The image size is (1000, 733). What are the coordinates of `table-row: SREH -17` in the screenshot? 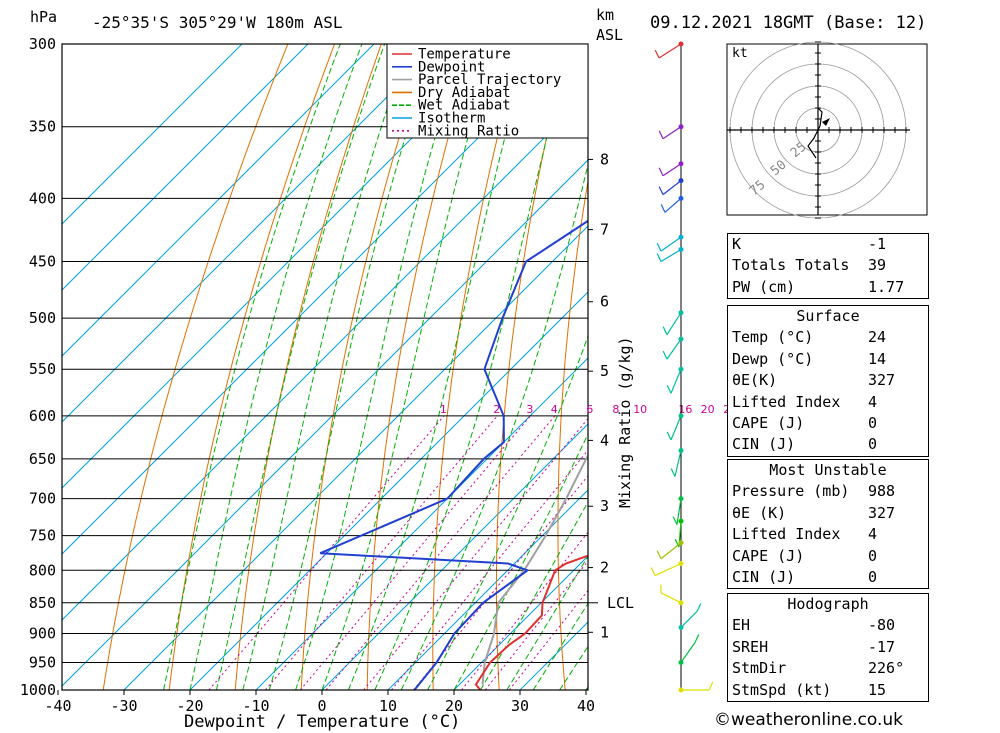 It's located at (828, 647).